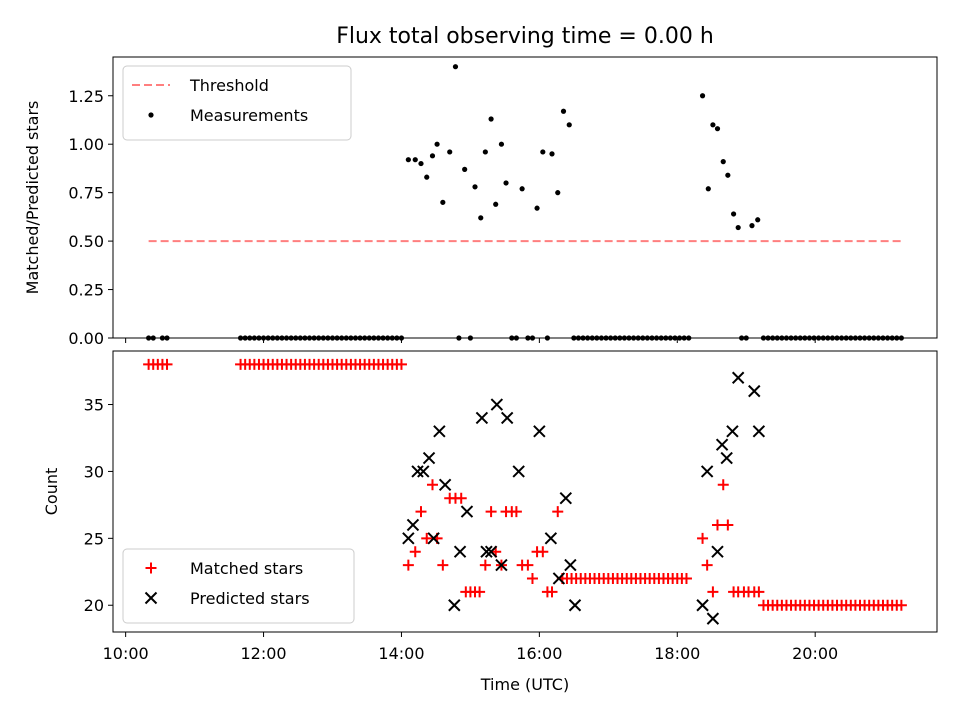 The image size is (960, 720). I want to click on y-axis-label: Count, so click(51, 492).